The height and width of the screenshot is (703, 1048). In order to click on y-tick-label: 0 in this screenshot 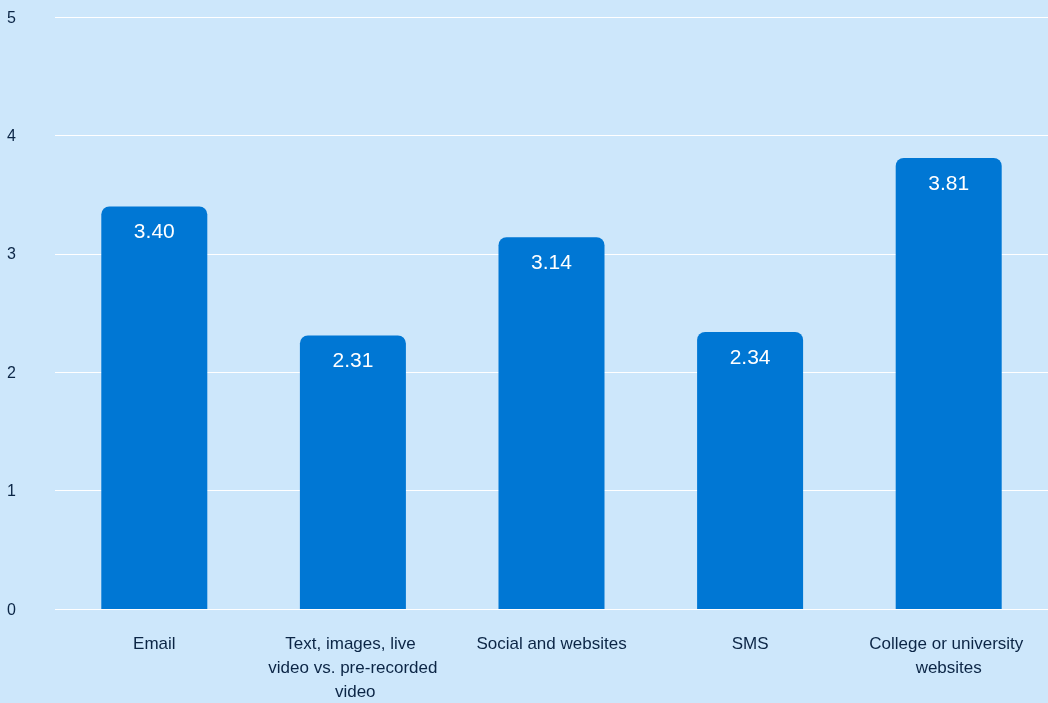, I will do `click(11, 609)`.